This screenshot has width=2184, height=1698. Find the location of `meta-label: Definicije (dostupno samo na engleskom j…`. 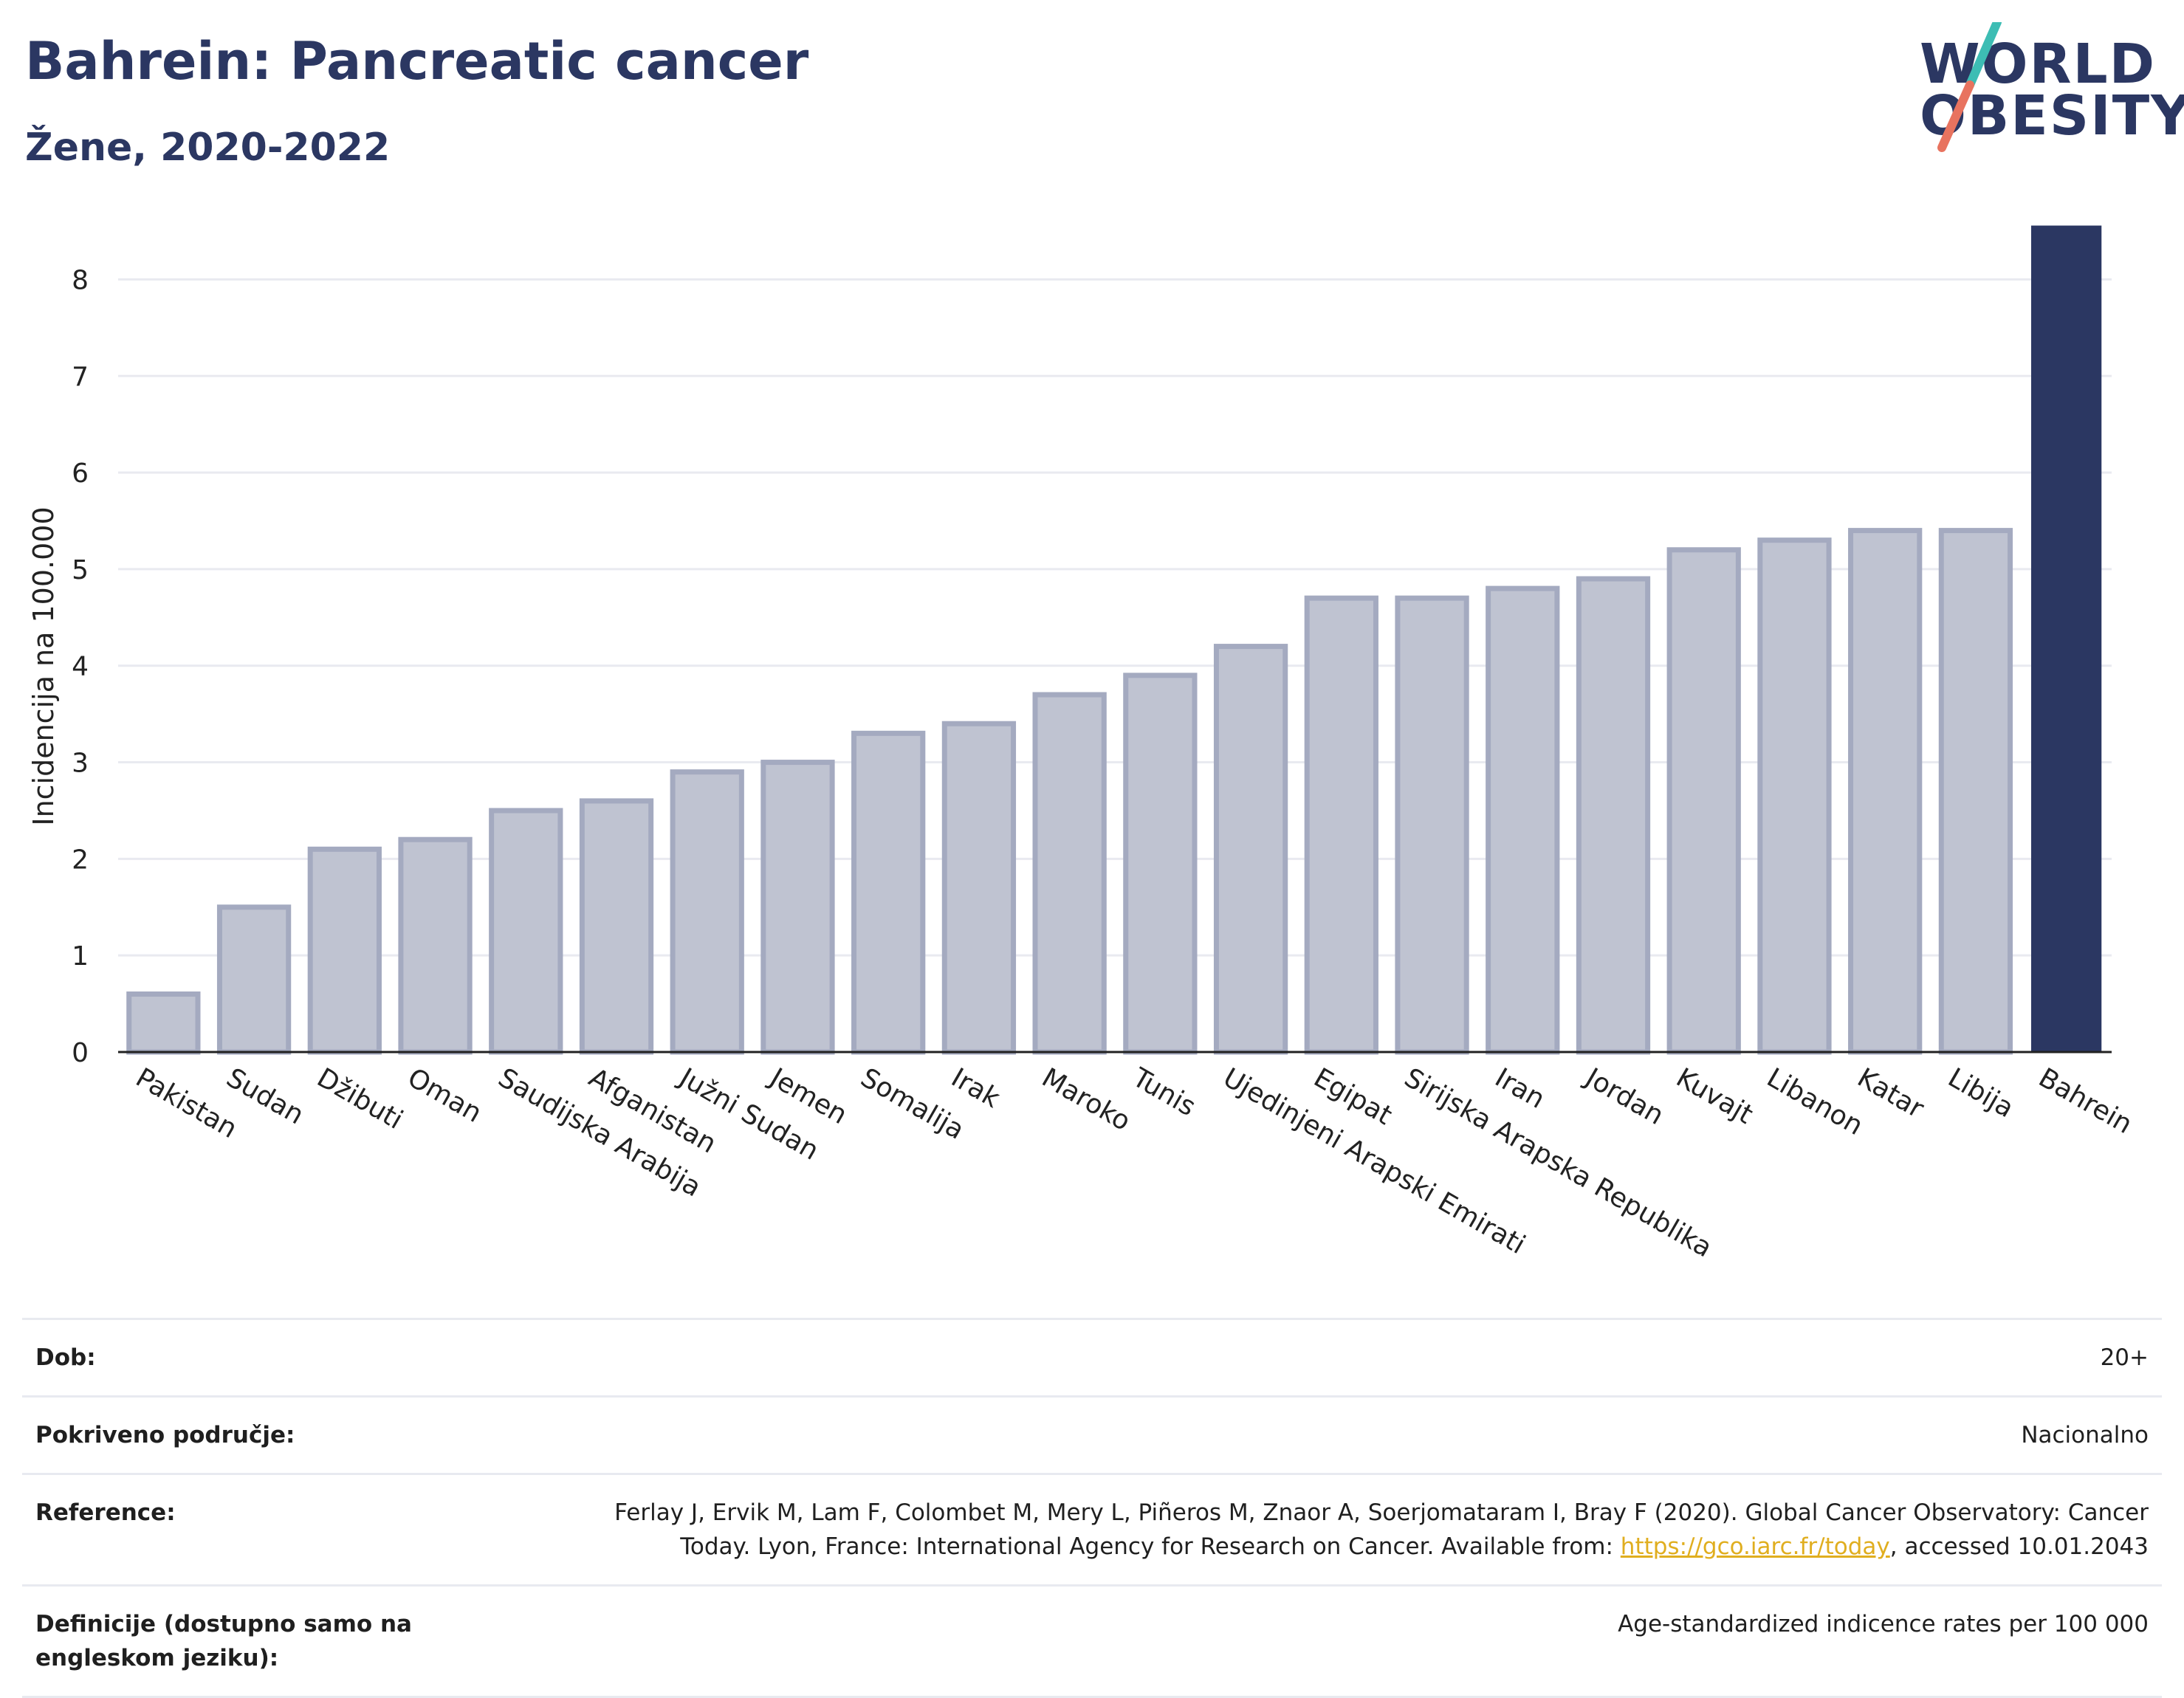

meta-label: Definicije (dostupno samo na engleskom j… is located at coordinates (223, 1641).